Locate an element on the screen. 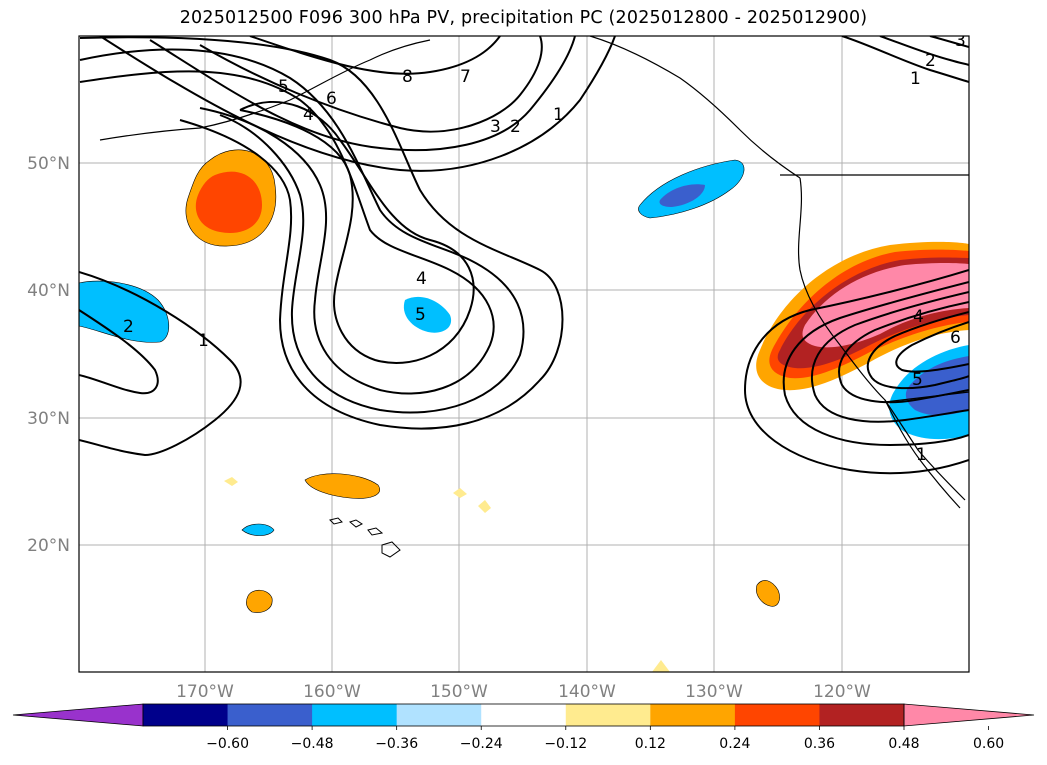 Image resolution: width=1047 pixels, height=765 pixels. contour-label-west-2: 2 is located at coordinates (128, 327).